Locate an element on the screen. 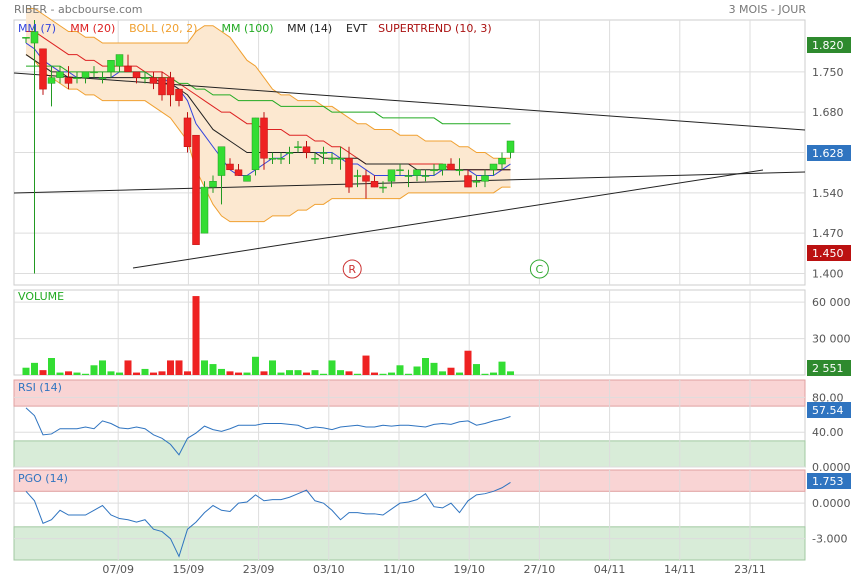 Image resolution: width=855 pixels, height=580 pixels. x-tick-label: 03/10 is located at coordinates (329, 569).